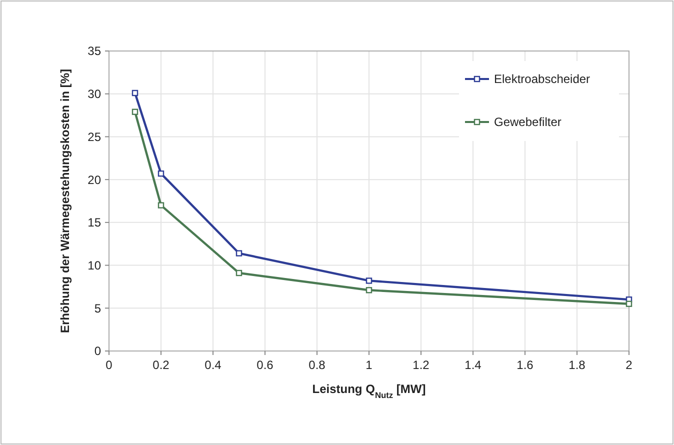 The width and height of the screenshot is (674, 445). Describe the element at coordinates (95, 223) in the screenshot. I see `y-tick-label: 15` at that location.